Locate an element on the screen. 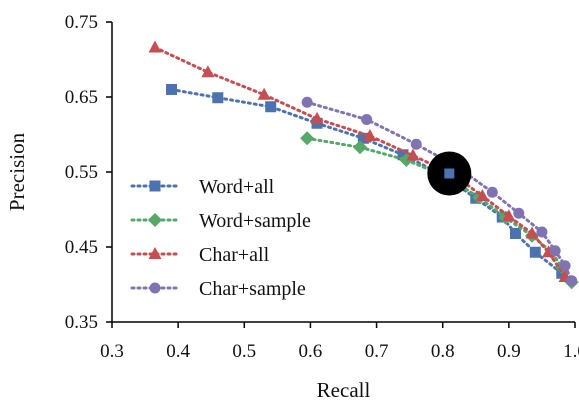 Image resolution: width=579 pixels, height=404 pixels. legend-item: Char+sample is located at coordinates (218, 289).